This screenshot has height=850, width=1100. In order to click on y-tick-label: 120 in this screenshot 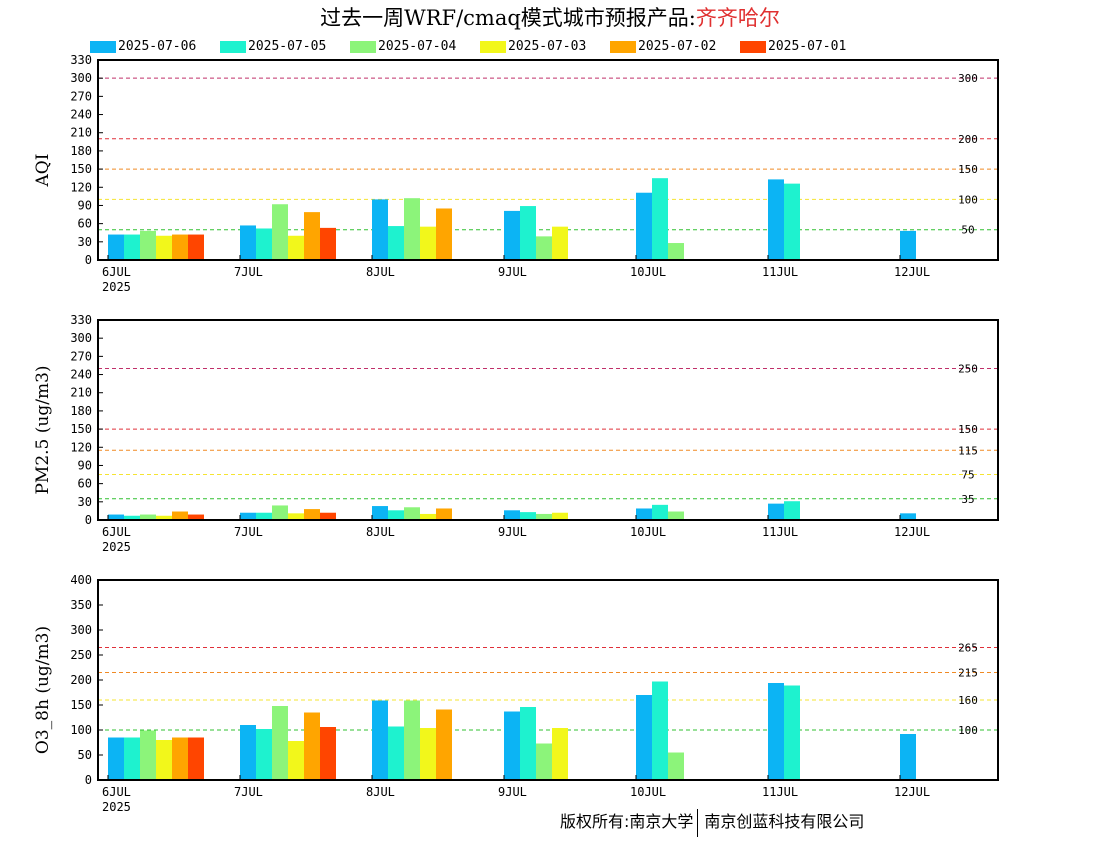, I will do `click(81, 447)`.